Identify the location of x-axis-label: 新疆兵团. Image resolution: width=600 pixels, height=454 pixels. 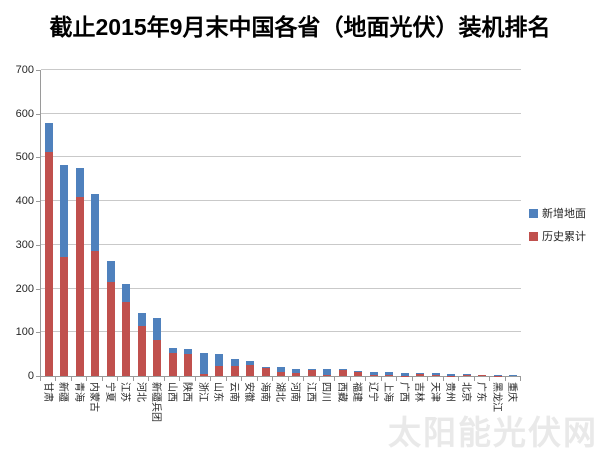
(156, 402).